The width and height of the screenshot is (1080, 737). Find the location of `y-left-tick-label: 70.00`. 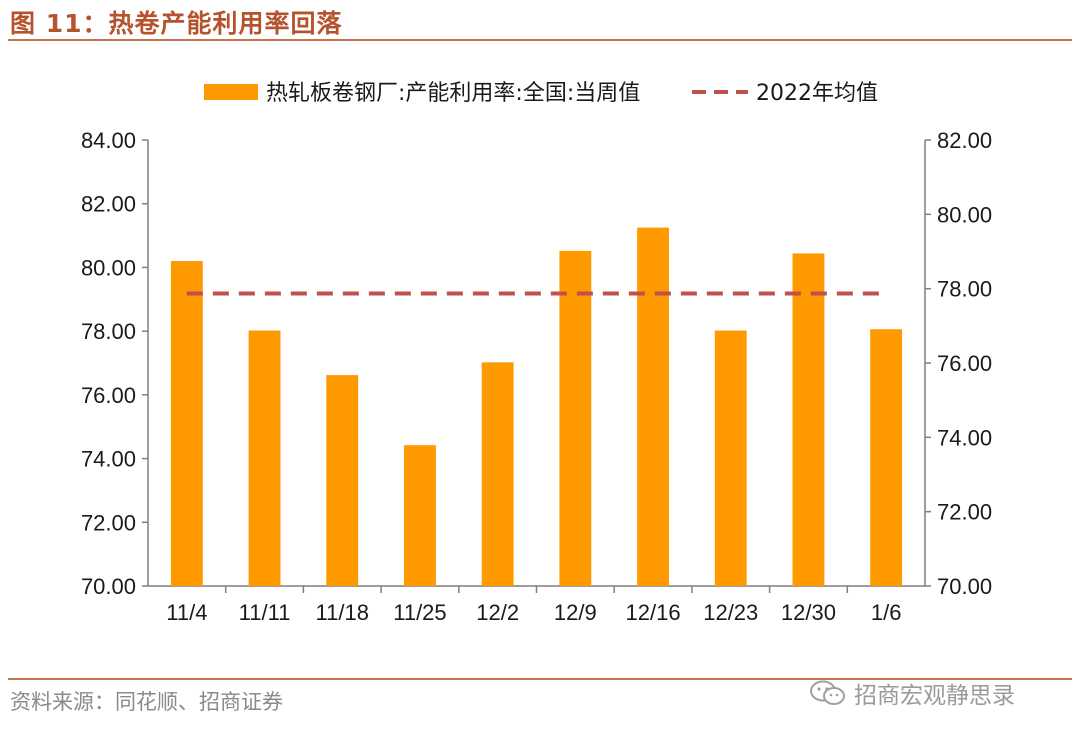

y-left-tick-label: 70.00 is located at coordinates (108, 586).